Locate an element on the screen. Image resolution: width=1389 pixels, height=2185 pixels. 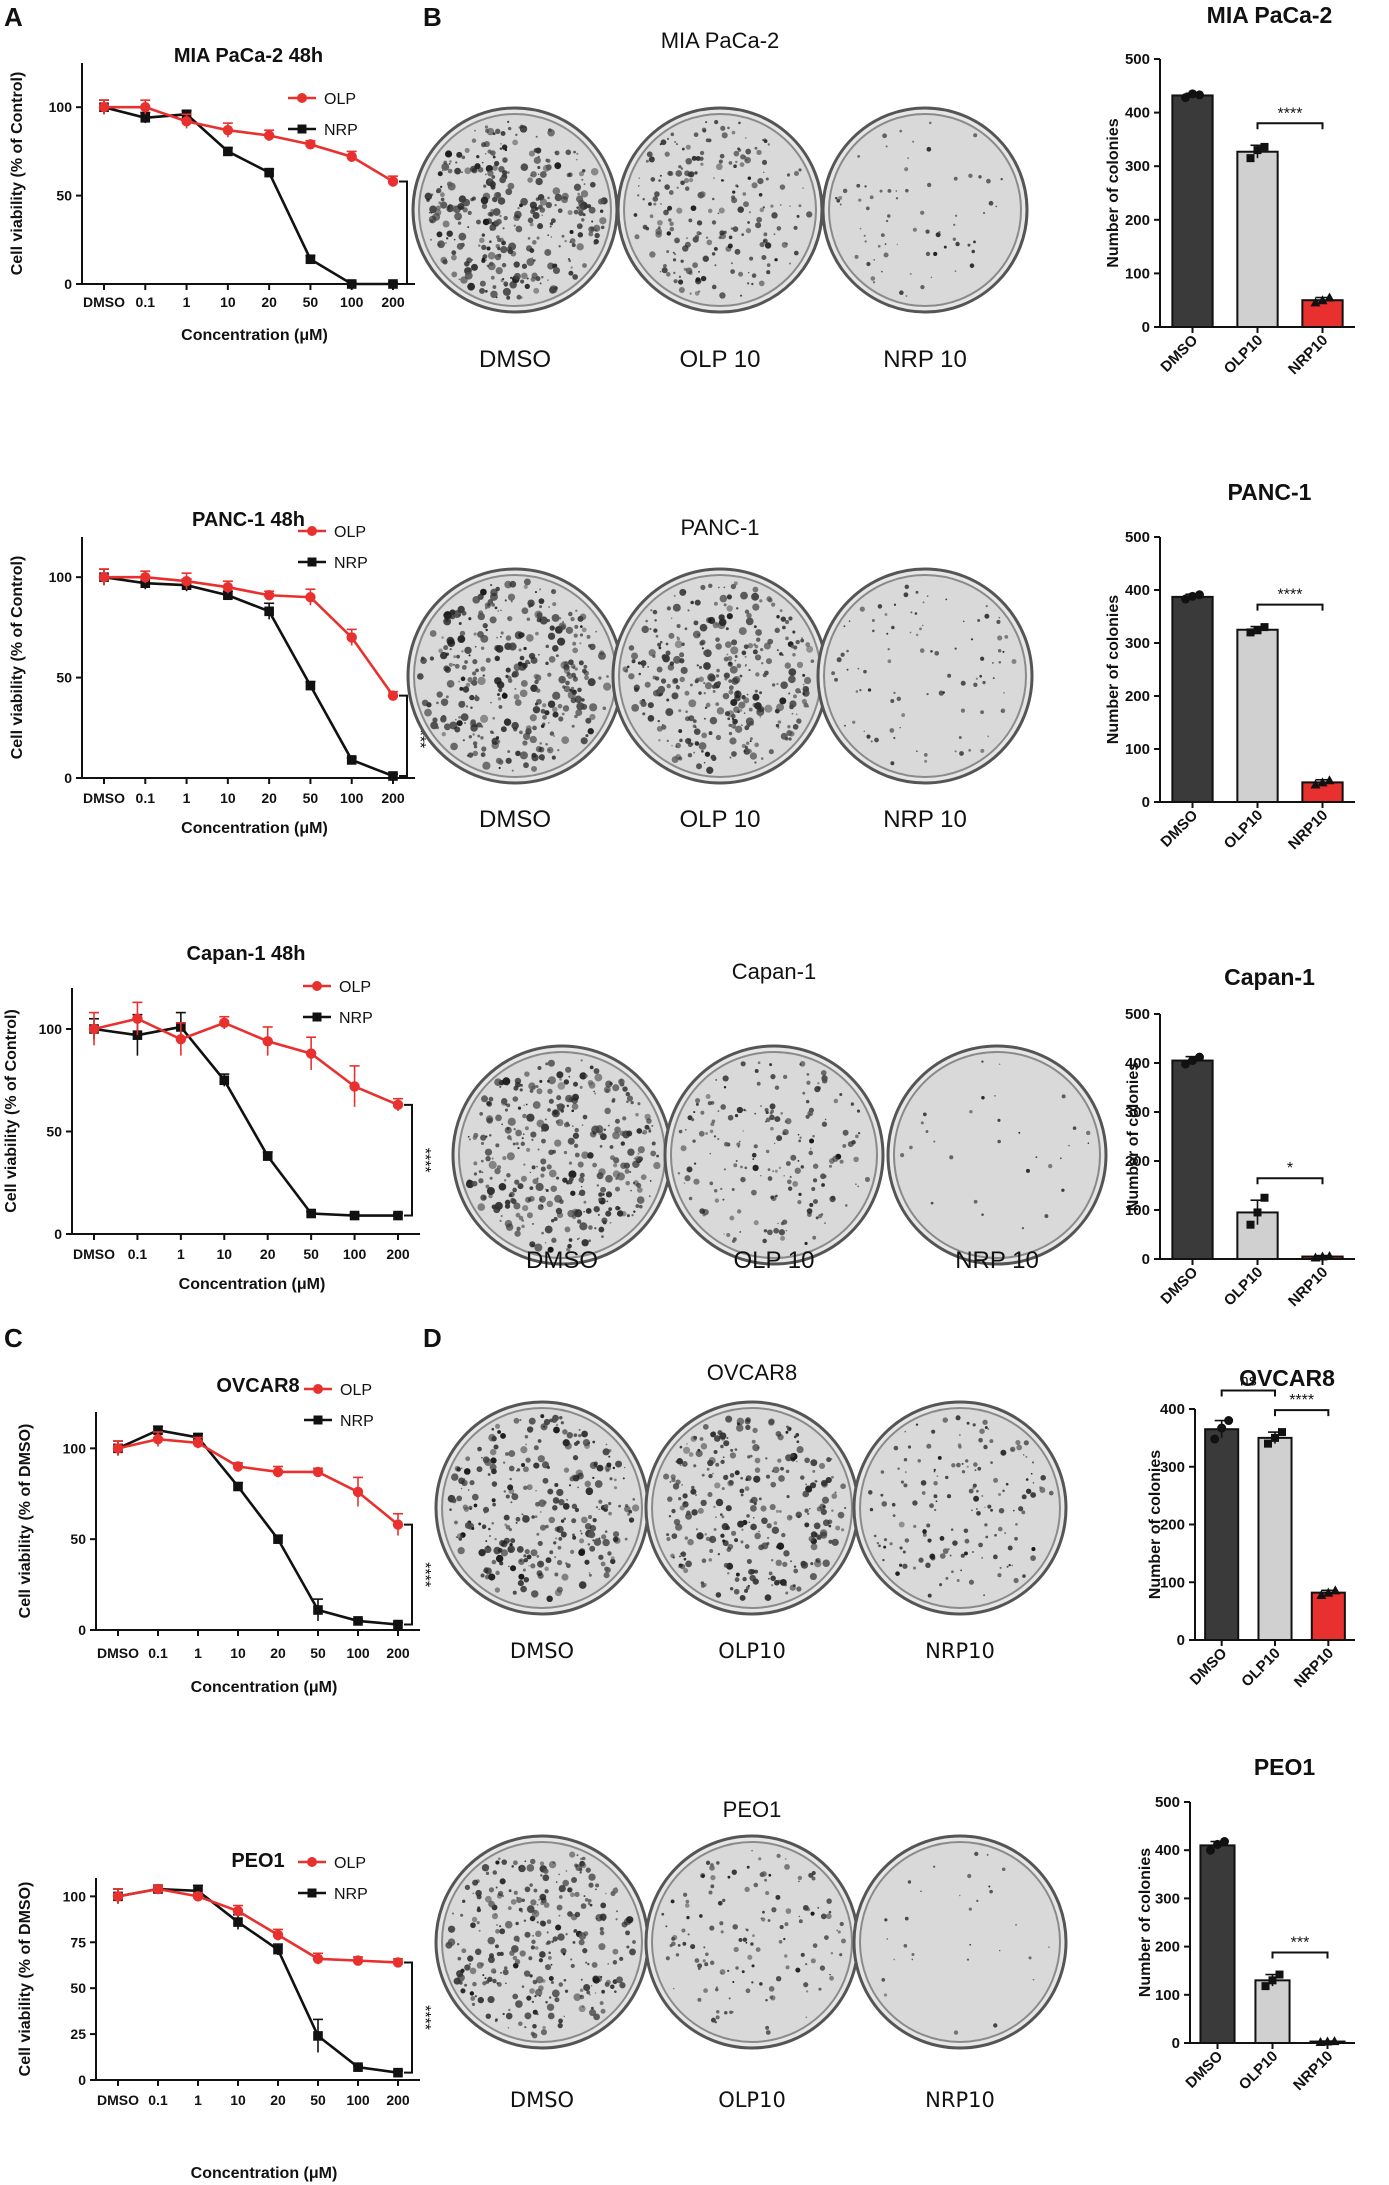
replicate-point is located at coordinates (1329, 1256).